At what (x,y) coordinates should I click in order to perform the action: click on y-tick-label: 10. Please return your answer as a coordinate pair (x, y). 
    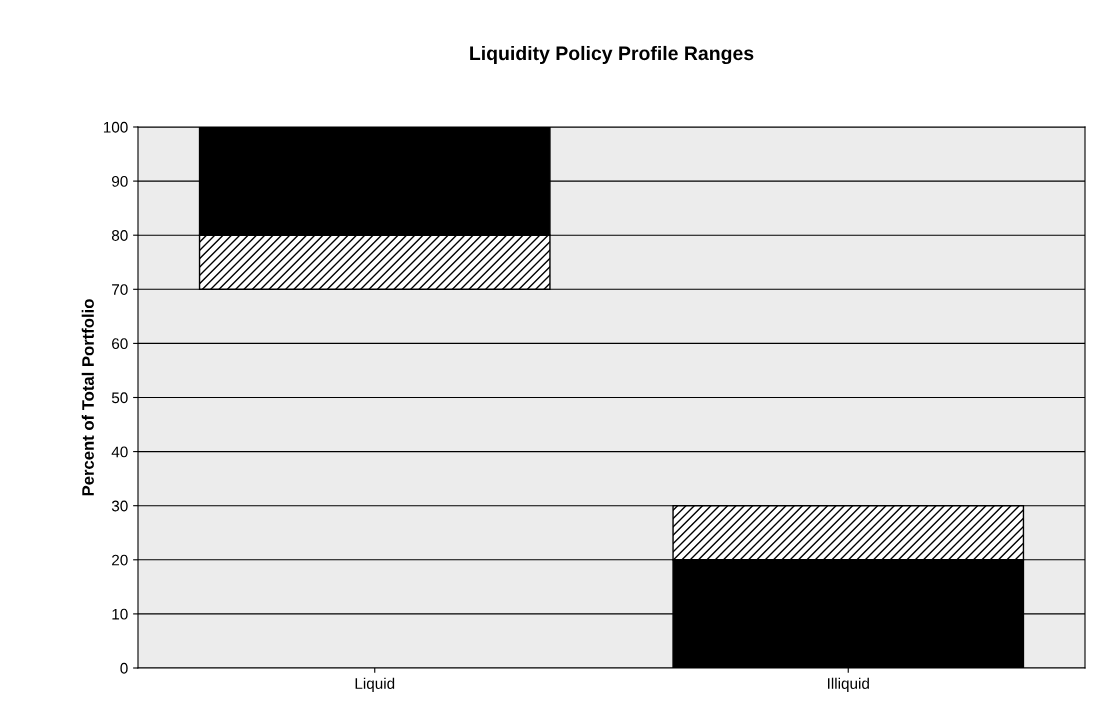
    Looking at the image, I should click on (120, 614).